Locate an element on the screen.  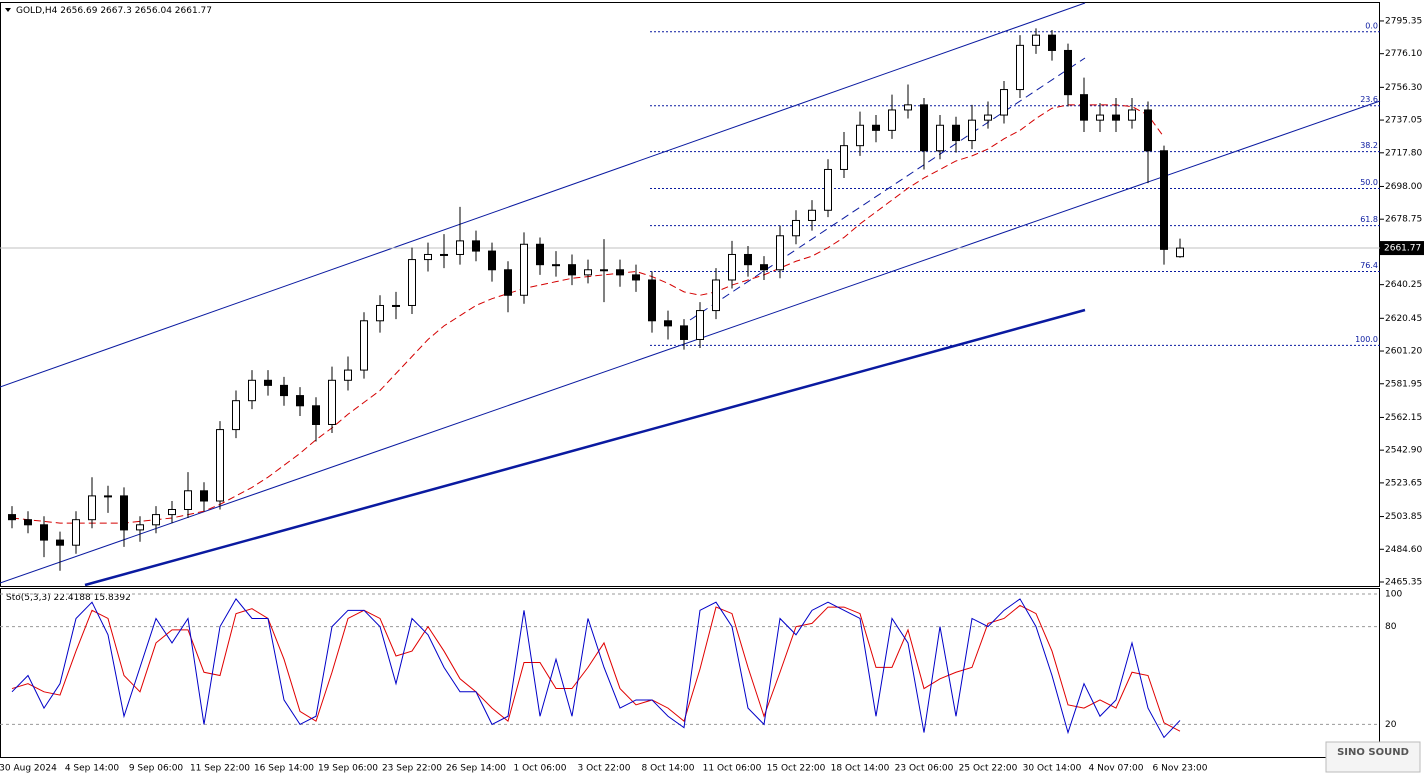
y-tick-label: 2542.90 is located at coordinates (1403, 451).